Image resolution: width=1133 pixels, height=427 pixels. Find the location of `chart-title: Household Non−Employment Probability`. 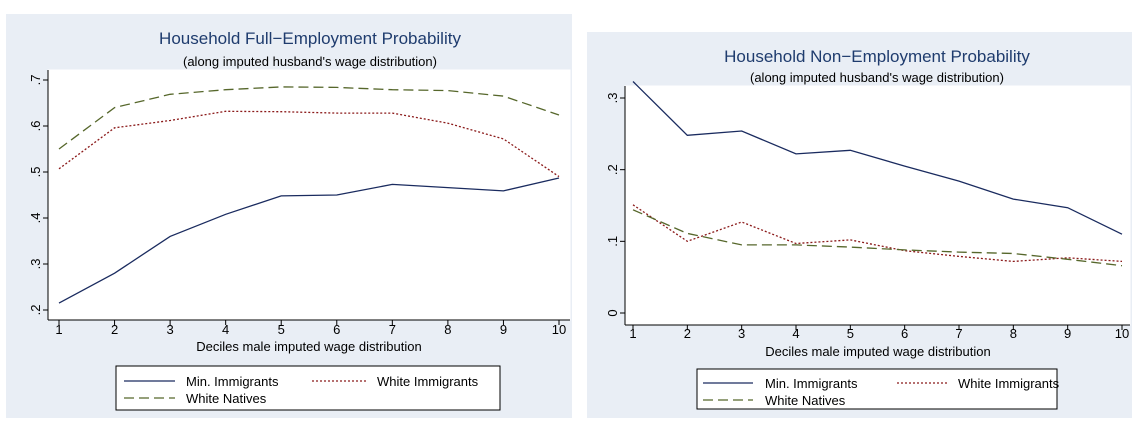

chart-title: Household Non−Employment Probability is located at coordinates (877, 56).